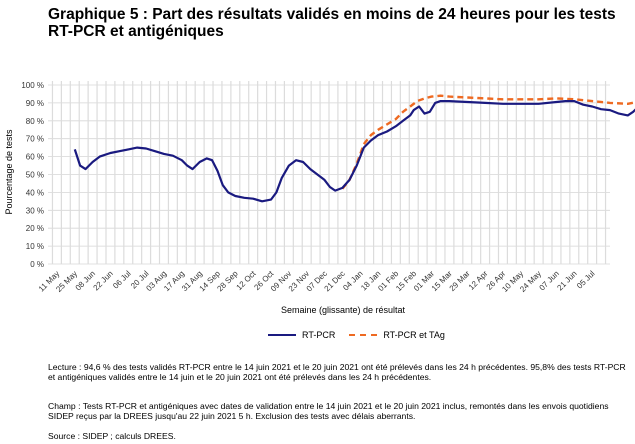 This screenshot has width=635, height=444. I want to click on x-tick-label: 22 Jun, so click(103, 280).